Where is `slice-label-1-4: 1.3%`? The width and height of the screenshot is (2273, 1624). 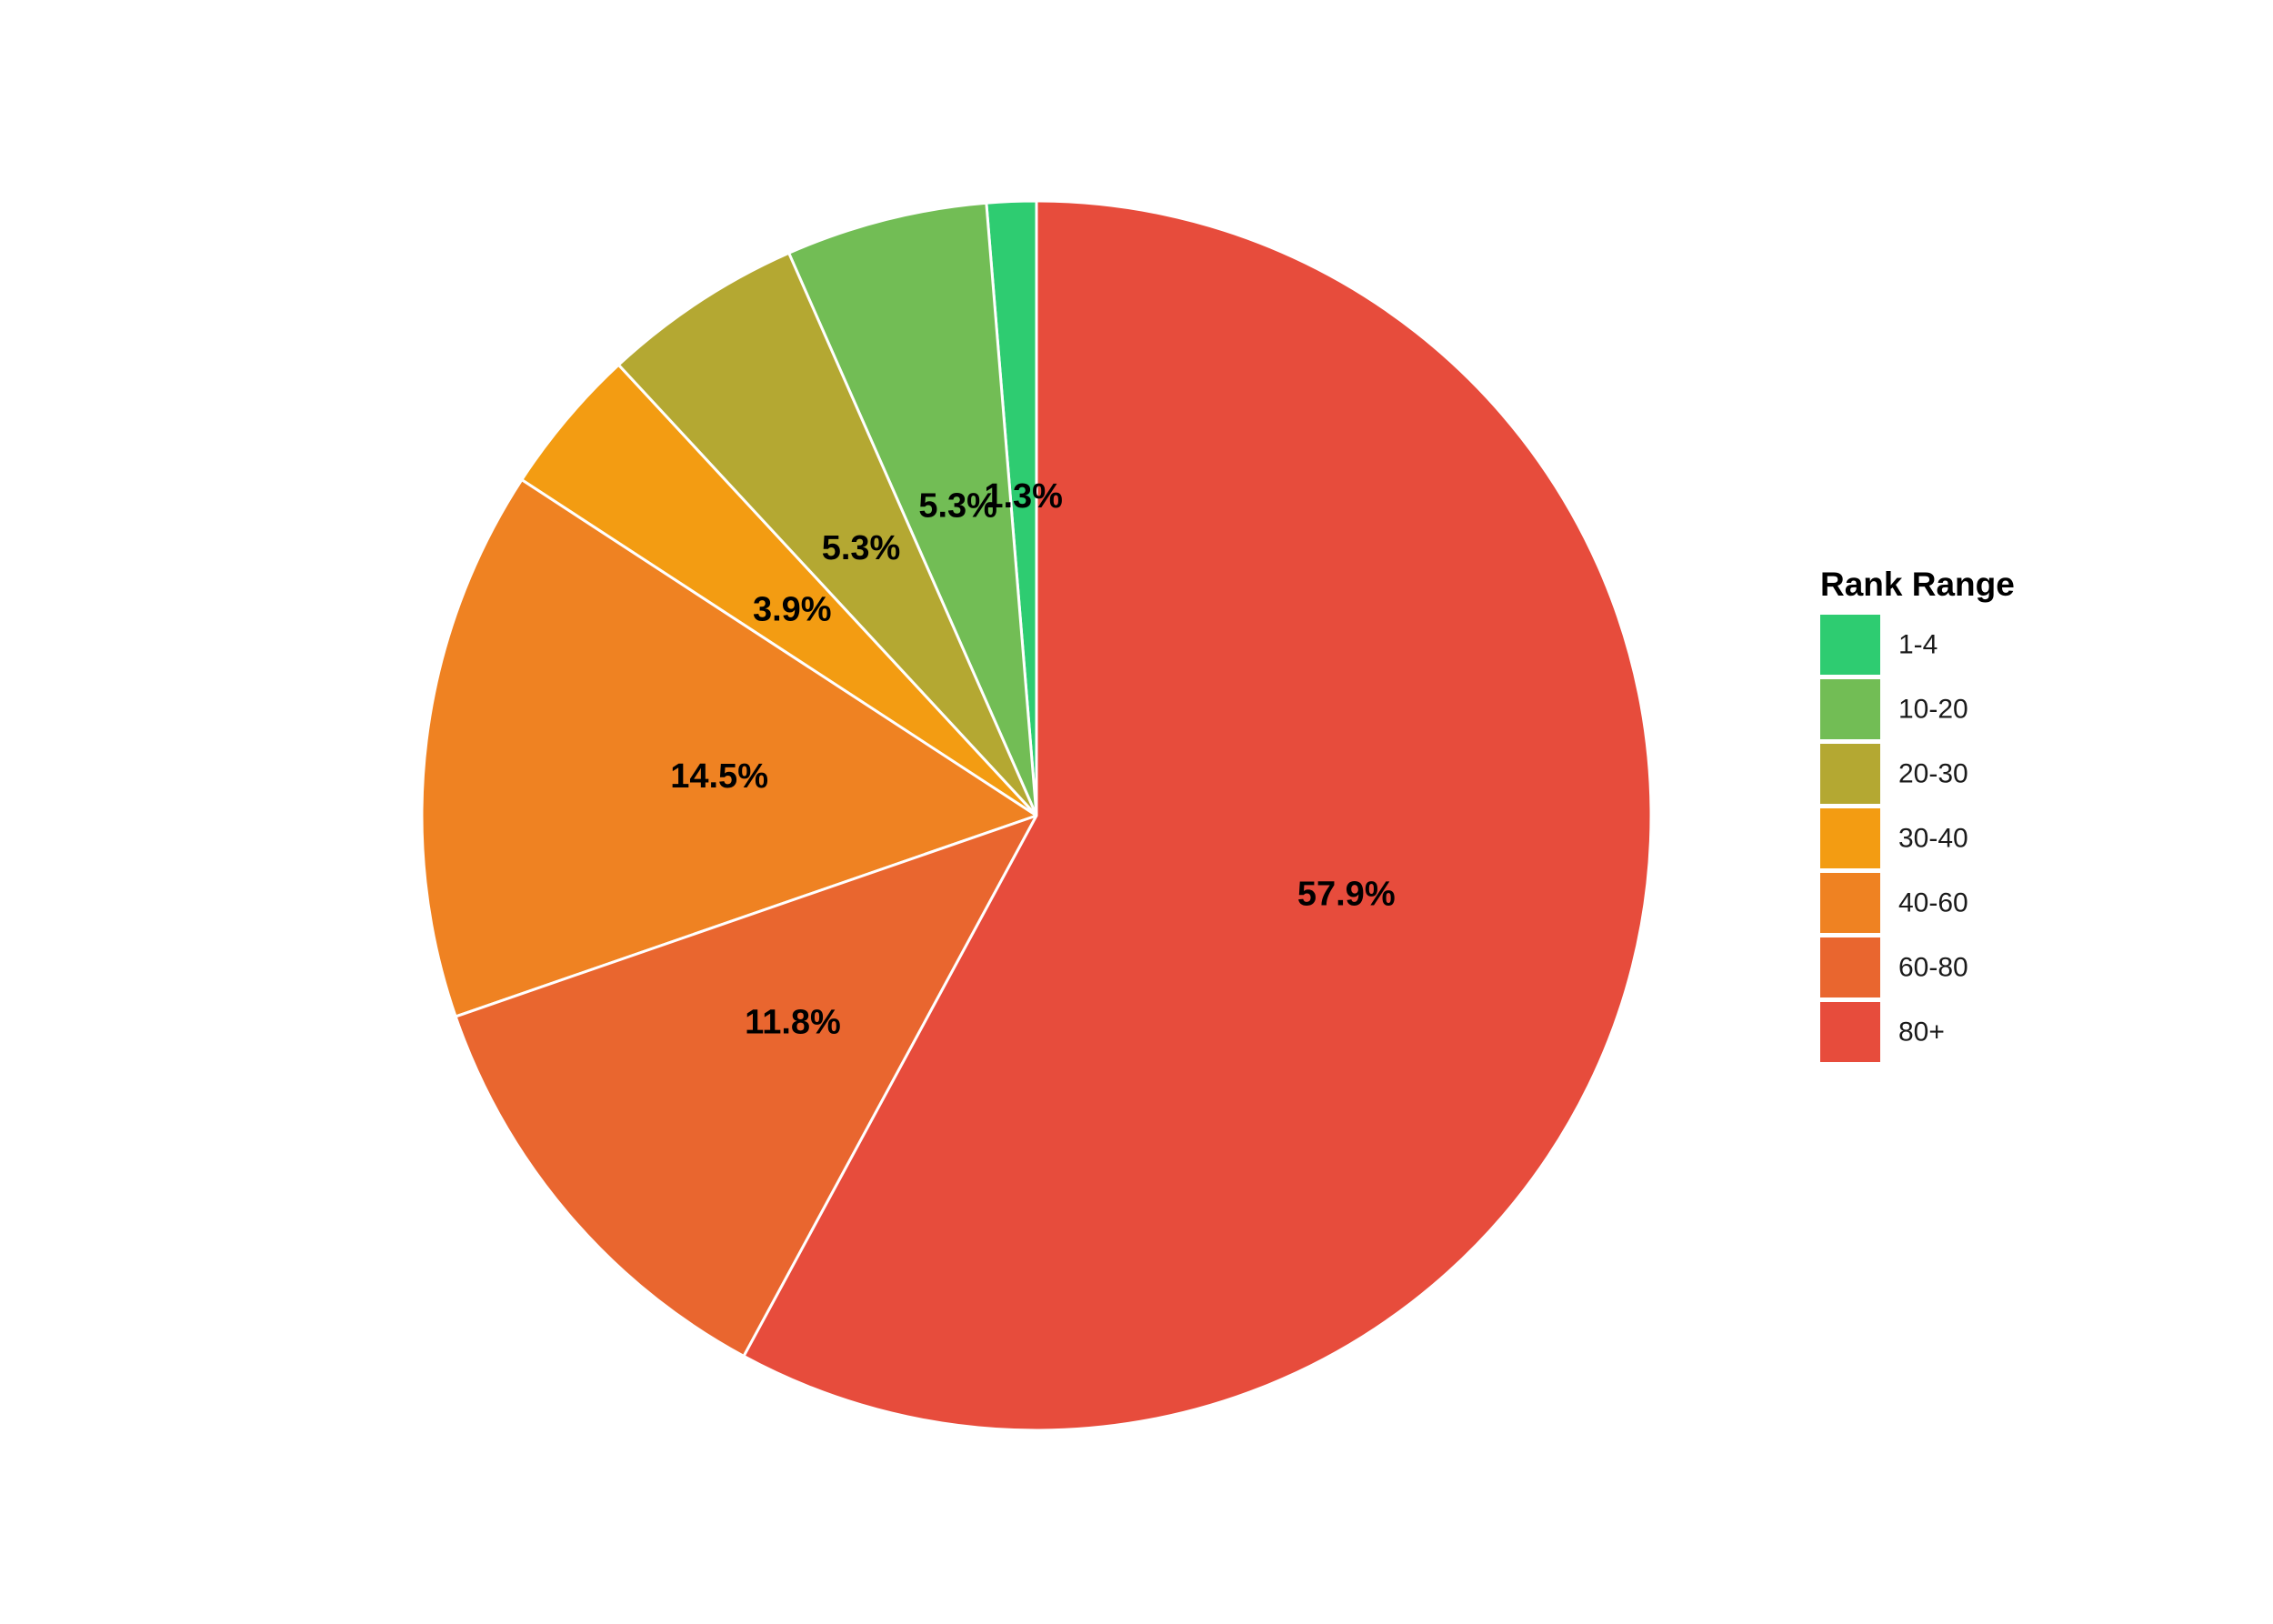
slice-label-1-4: 1.3% is located at coordinates (1023, 496).